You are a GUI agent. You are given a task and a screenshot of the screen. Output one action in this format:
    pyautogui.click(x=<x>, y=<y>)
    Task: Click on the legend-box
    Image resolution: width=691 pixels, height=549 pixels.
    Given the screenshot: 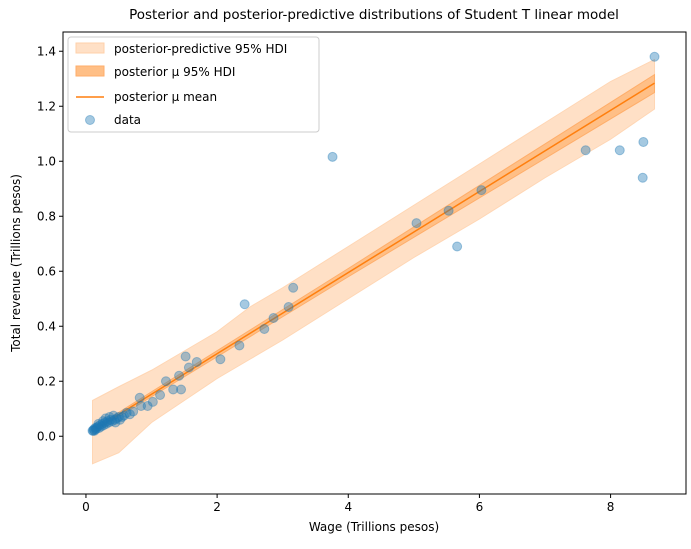 What is the action you would take?
    pyautogui.click(x=193, y=84)
    